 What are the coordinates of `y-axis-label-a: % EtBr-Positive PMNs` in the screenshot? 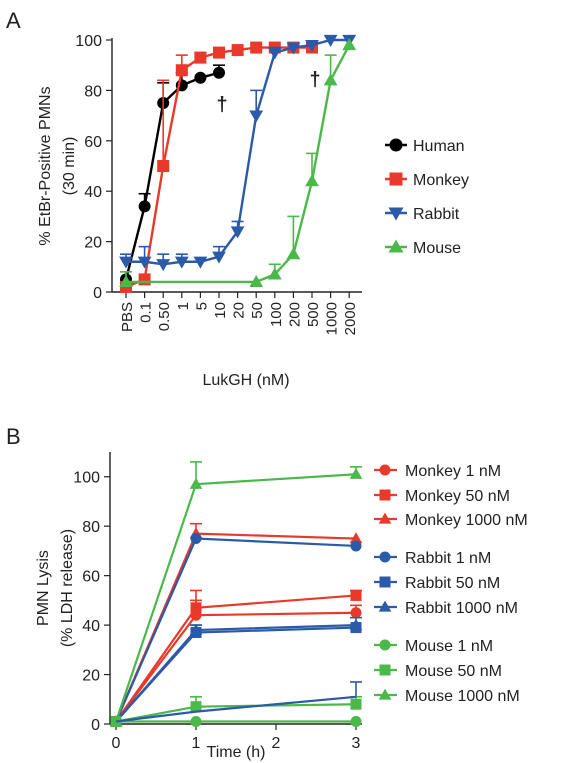 It's located at (45, 165).